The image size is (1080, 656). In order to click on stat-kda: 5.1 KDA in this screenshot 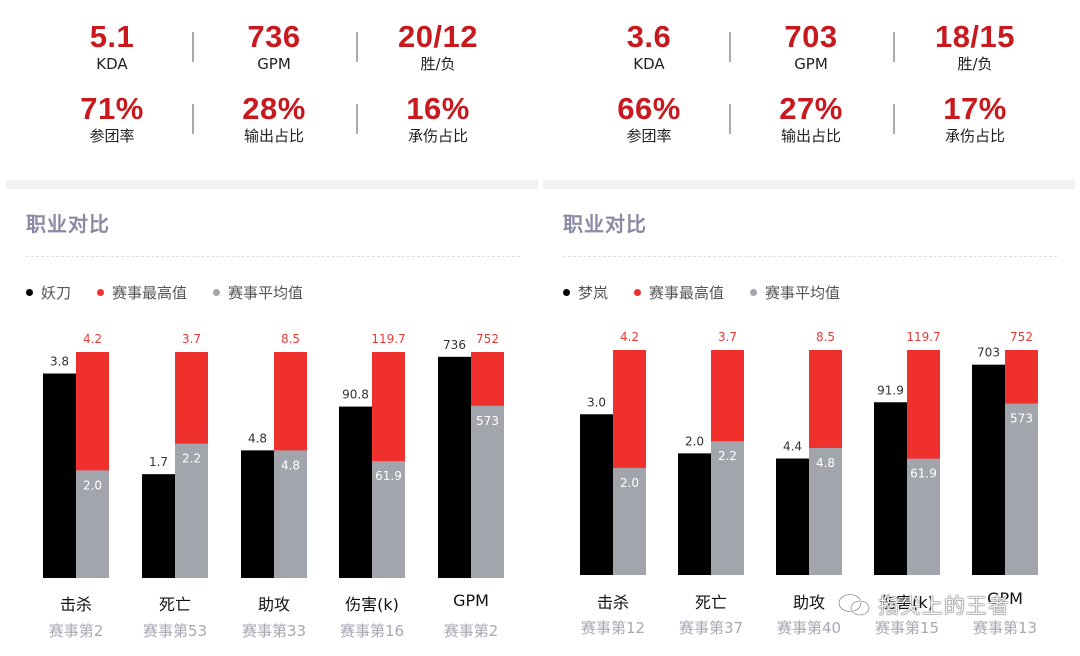, I will do `click(112, 46)`.